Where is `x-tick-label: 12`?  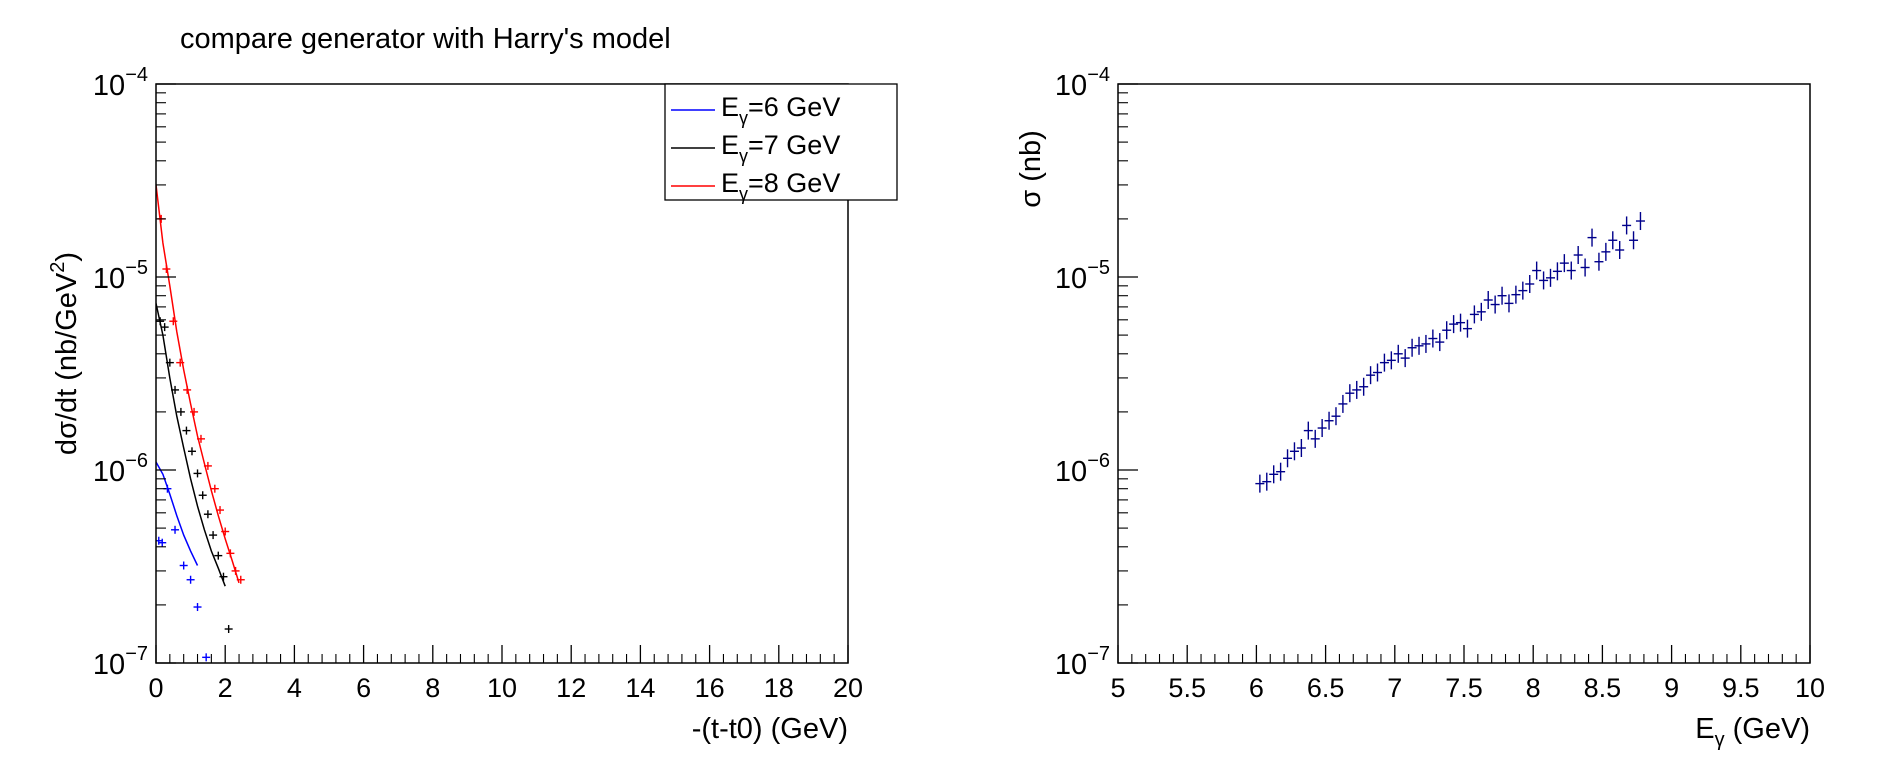
x-tick-label: 12 is located at coordinates (571, 688).